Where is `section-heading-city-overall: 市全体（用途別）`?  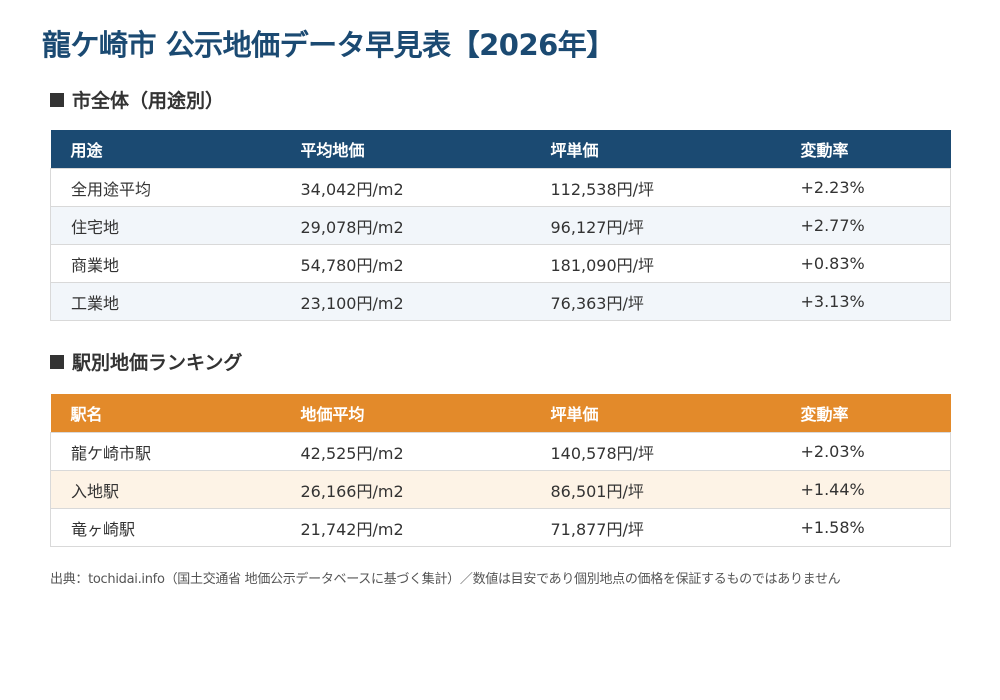 section-heading-city-overall: 市全体（用途別） is located at coordinates (137, 99).